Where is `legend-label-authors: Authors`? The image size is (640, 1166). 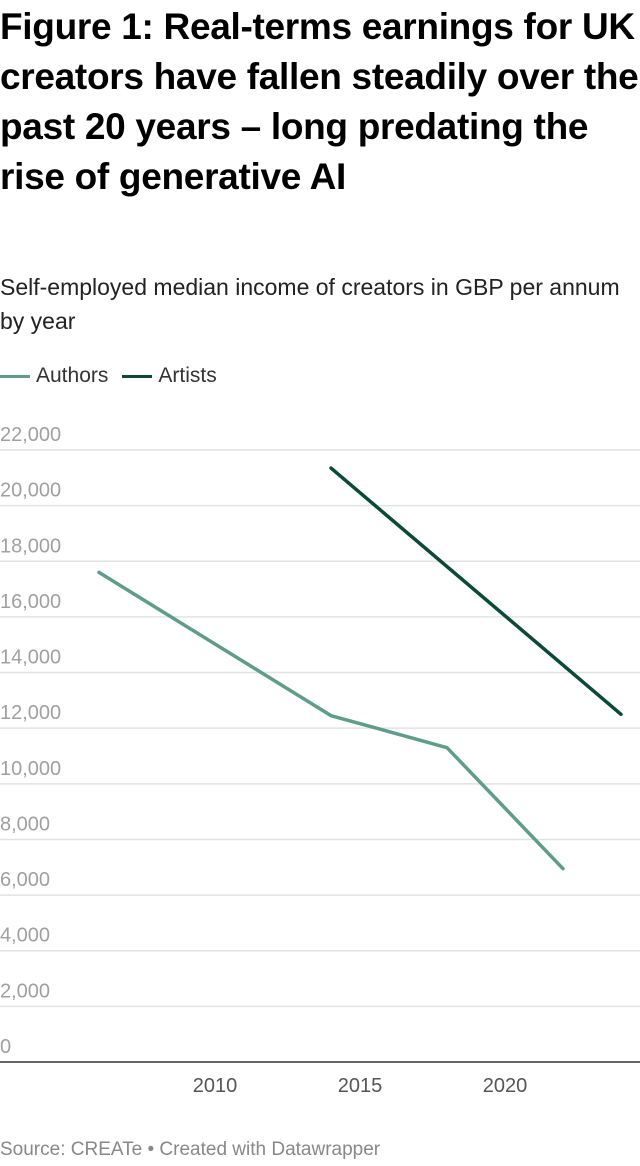
legend-label-authors: Authors is located at coordinates (72, 375).